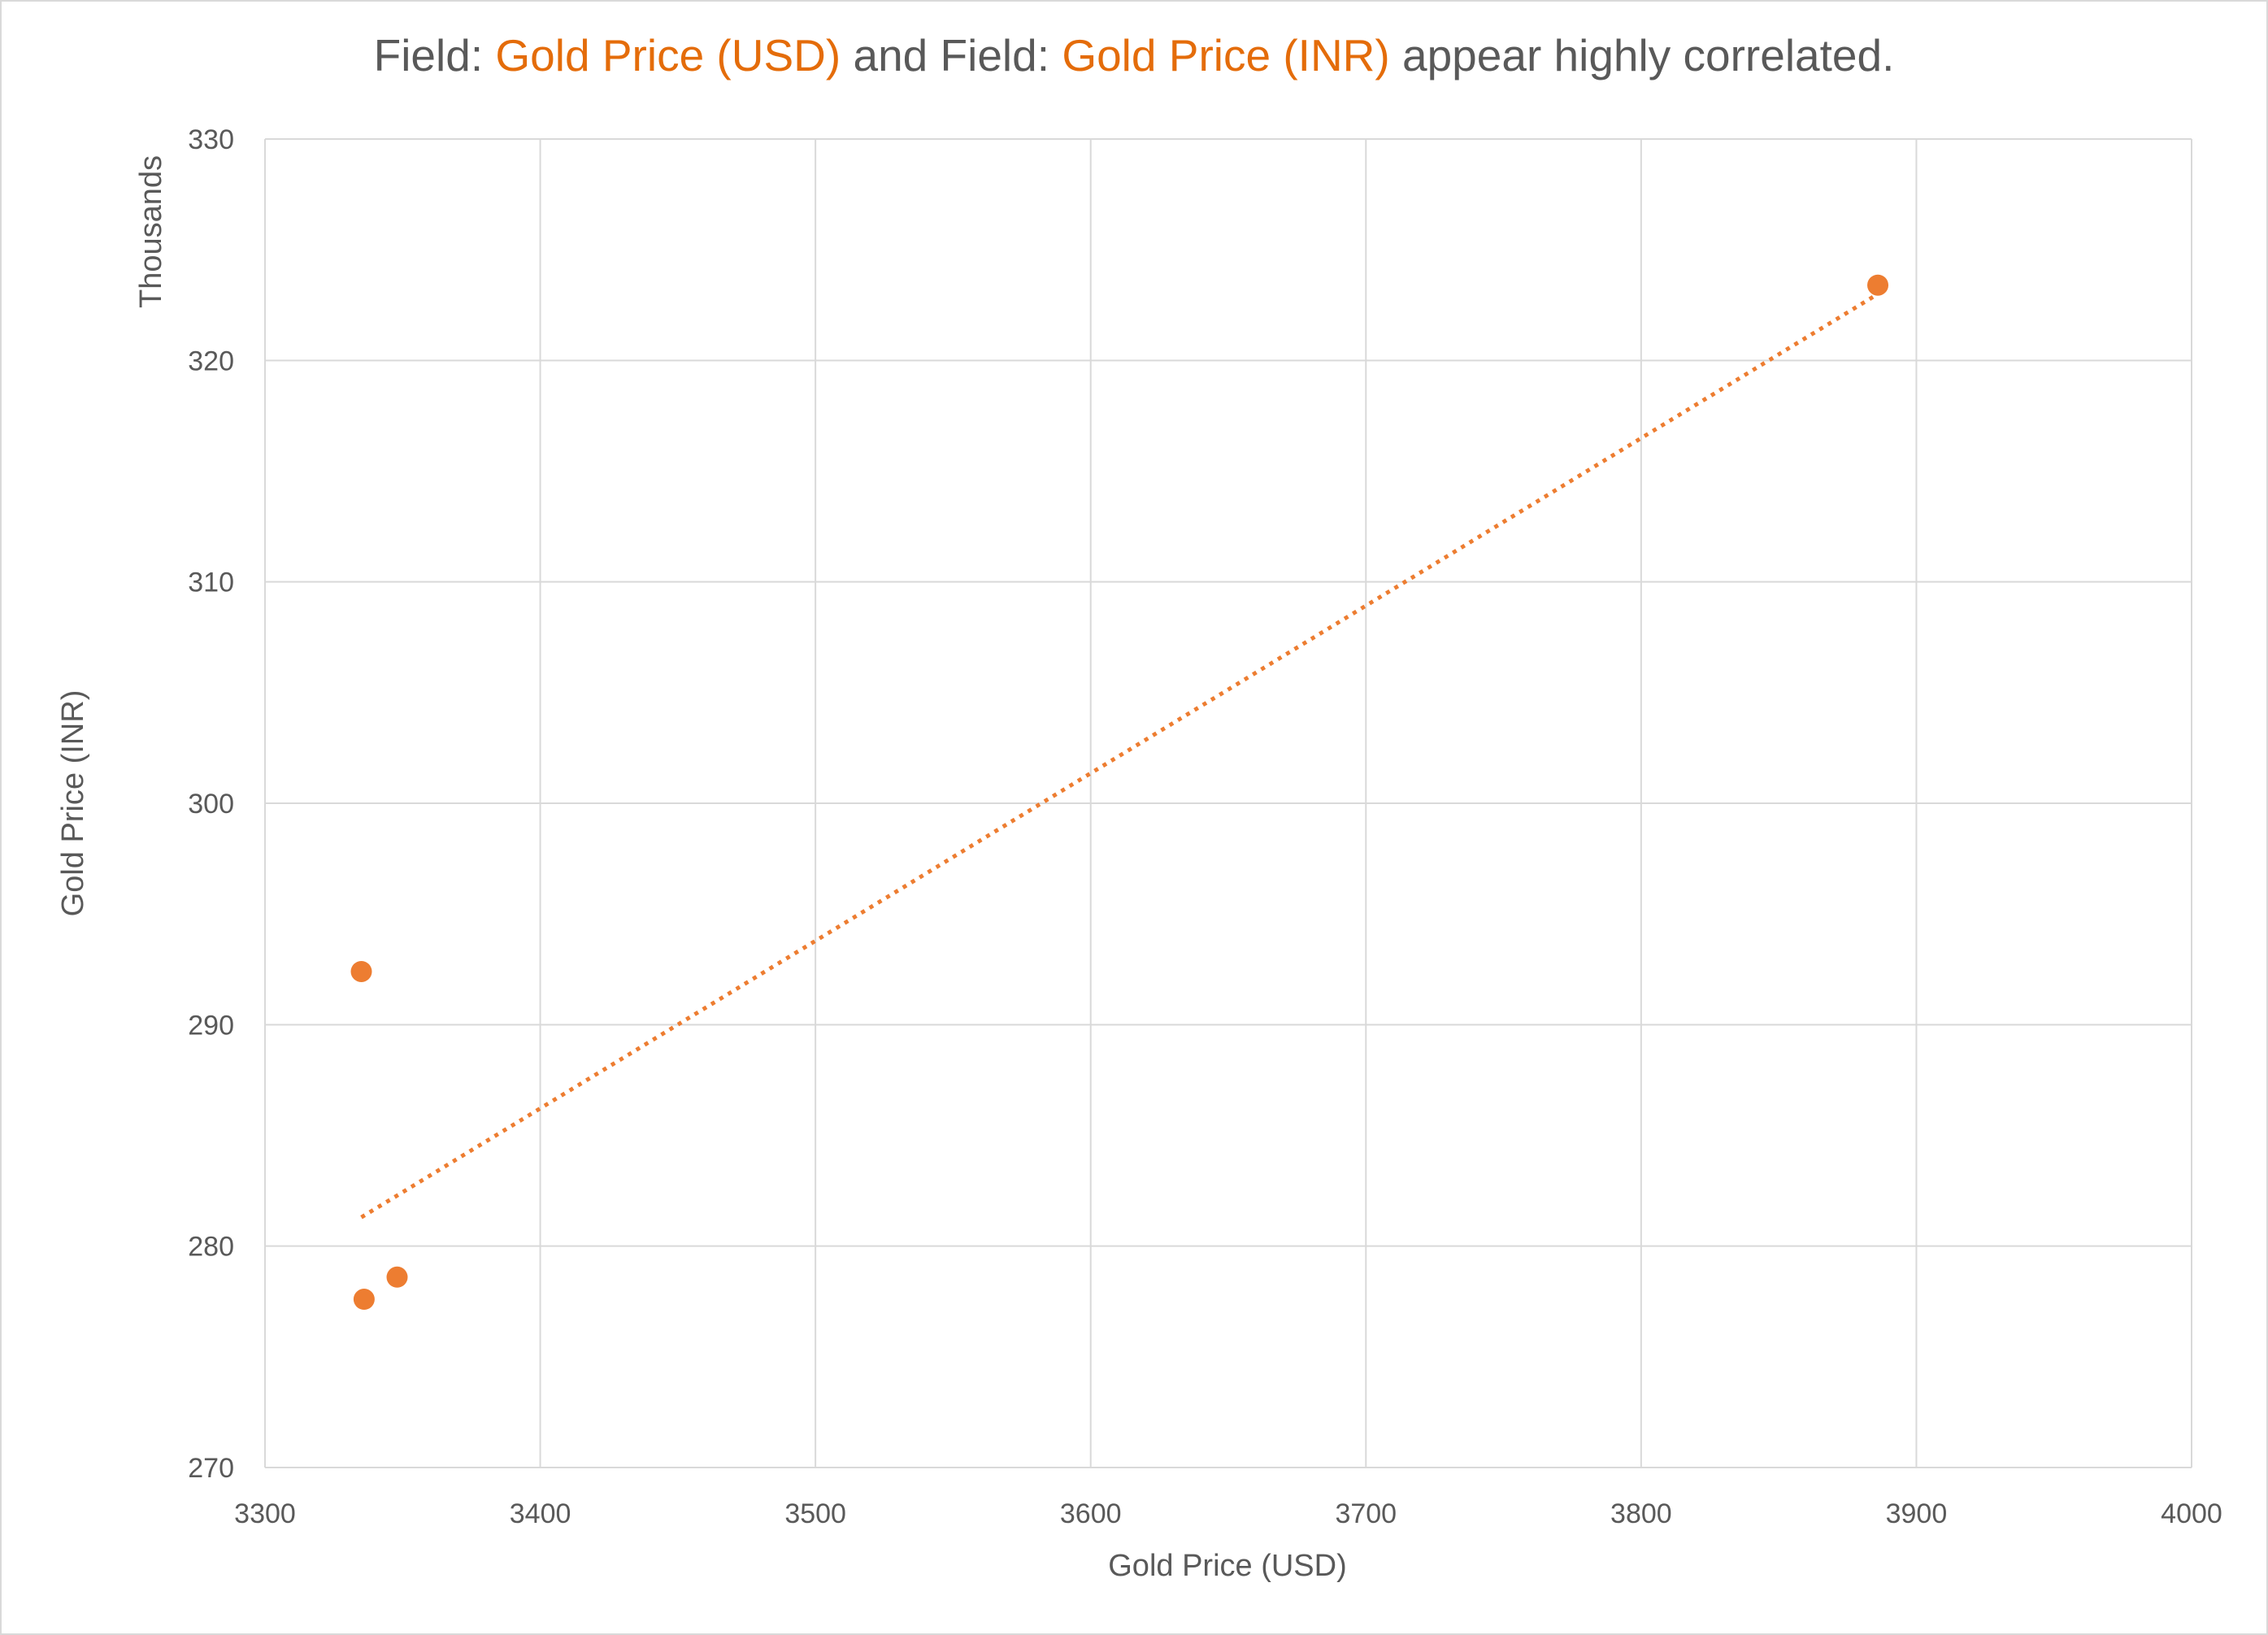 This screenshot has height=1635, width=2268. Describe the element at coordinates (211, 582) in the screenshot. I see `y-tick-label: 310` at that location.